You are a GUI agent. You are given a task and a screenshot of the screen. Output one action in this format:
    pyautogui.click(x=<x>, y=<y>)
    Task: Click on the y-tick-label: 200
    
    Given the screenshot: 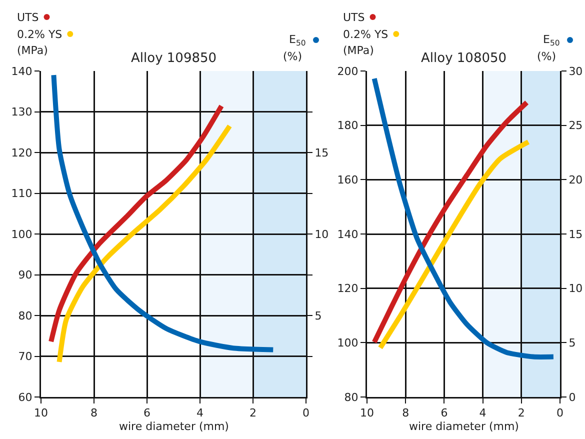 What is the action you would take?
    pyautogui.click(x=347, y=71)
    